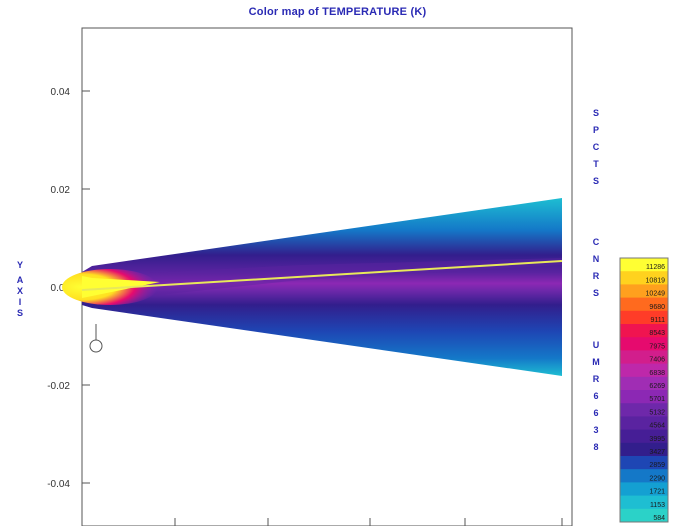 The height and width of the screenshot is (526, 675). What do you see at coordinates (657, 452) in the screenshot?
I see `colorbar-label: 3427` at bounding box center [657, 452].